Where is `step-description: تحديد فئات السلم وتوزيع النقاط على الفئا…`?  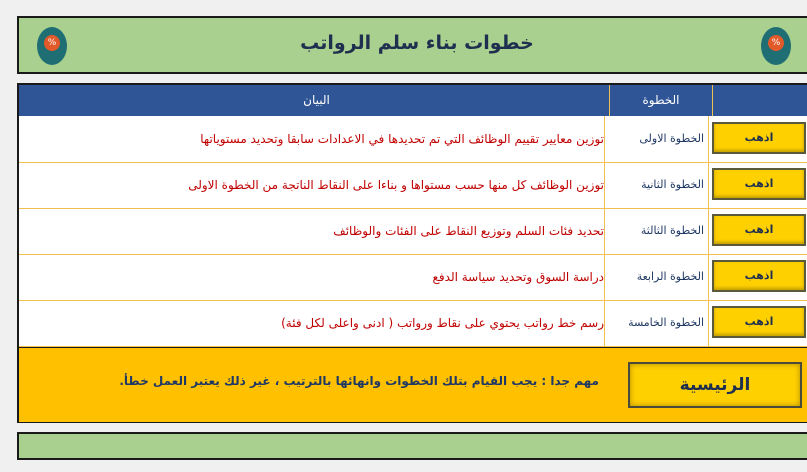
step-description: تحديد فئات السلم وتوزيع النقاط على الفئا… is located at coordinates (314, 231).